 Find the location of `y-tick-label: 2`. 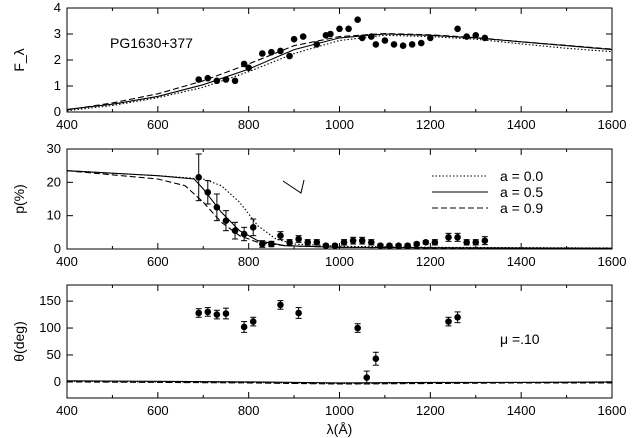

y-tick-label: 2 is located at coordinates (57, 59).